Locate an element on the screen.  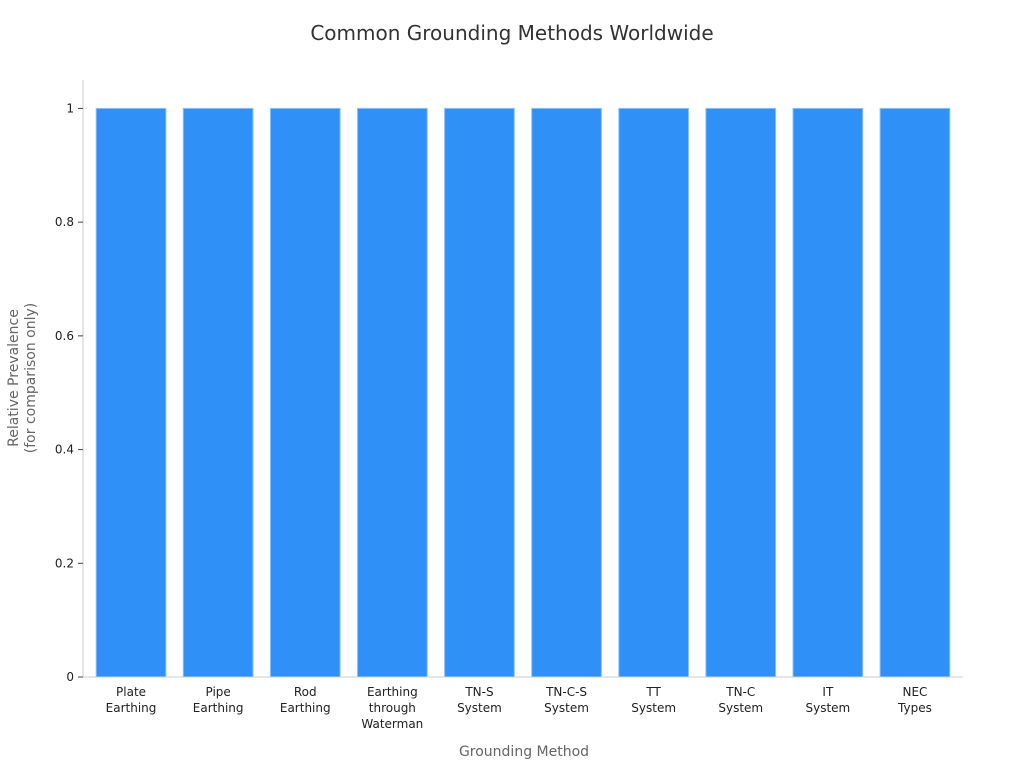
x-tick-label-line: TT is located at coordinates (653, 692).